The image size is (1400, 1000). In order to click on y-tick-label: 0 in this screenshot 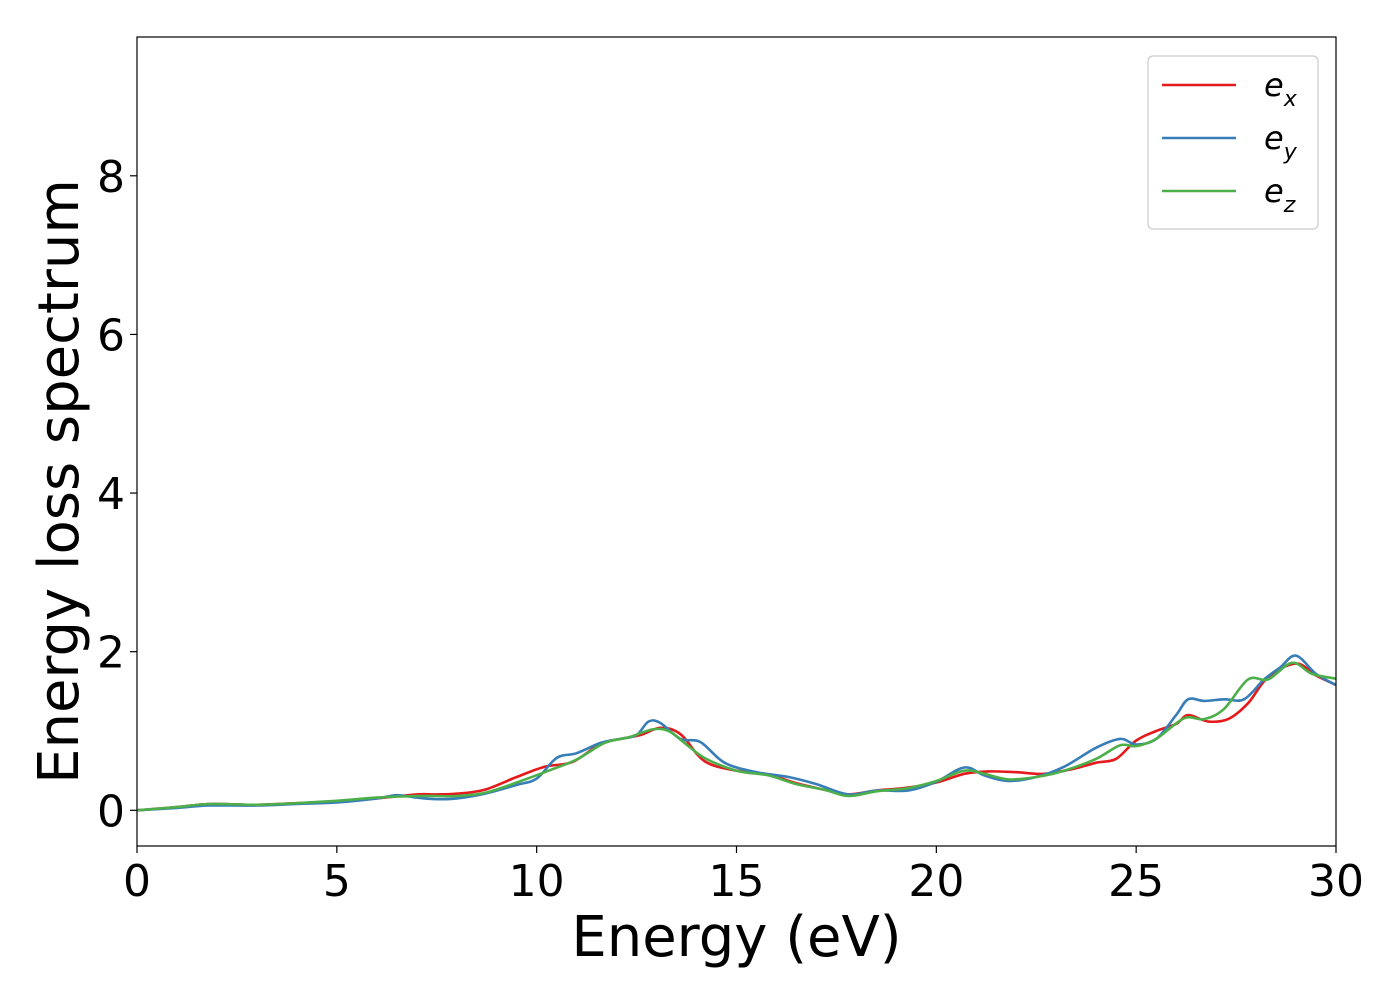, I will do `click(111, 811)`.